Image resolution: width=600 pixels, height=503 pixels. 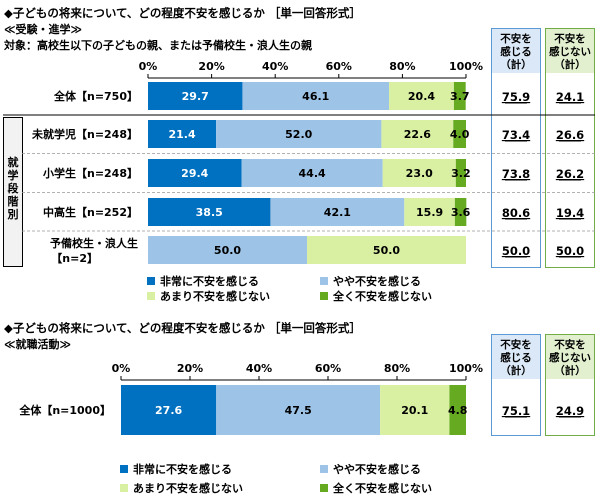 I want to click on bar-value-label: 46.1, so click(x=315, y=96).